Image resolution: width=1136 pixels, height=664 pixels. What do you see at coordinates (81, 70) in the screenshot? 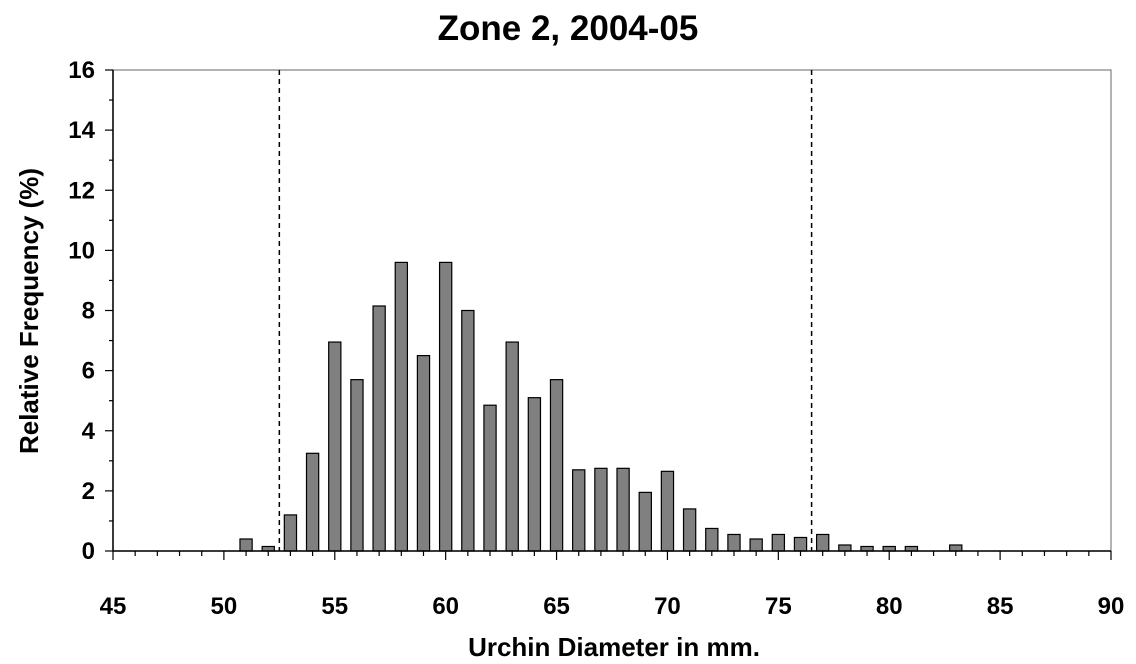
I see `y-tick-label: 16` at bounding box center [81, 70].